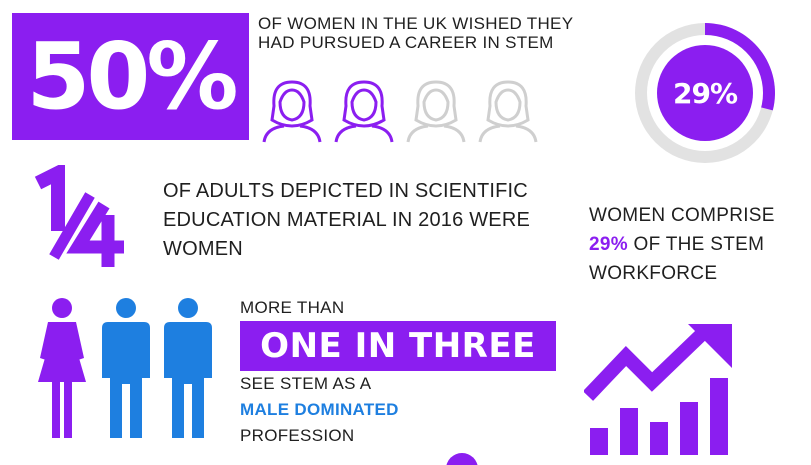 This screenshot has height=465, width=811. I want to click on one-in-three-banner: ONE IN THREE, so click(398, 346).